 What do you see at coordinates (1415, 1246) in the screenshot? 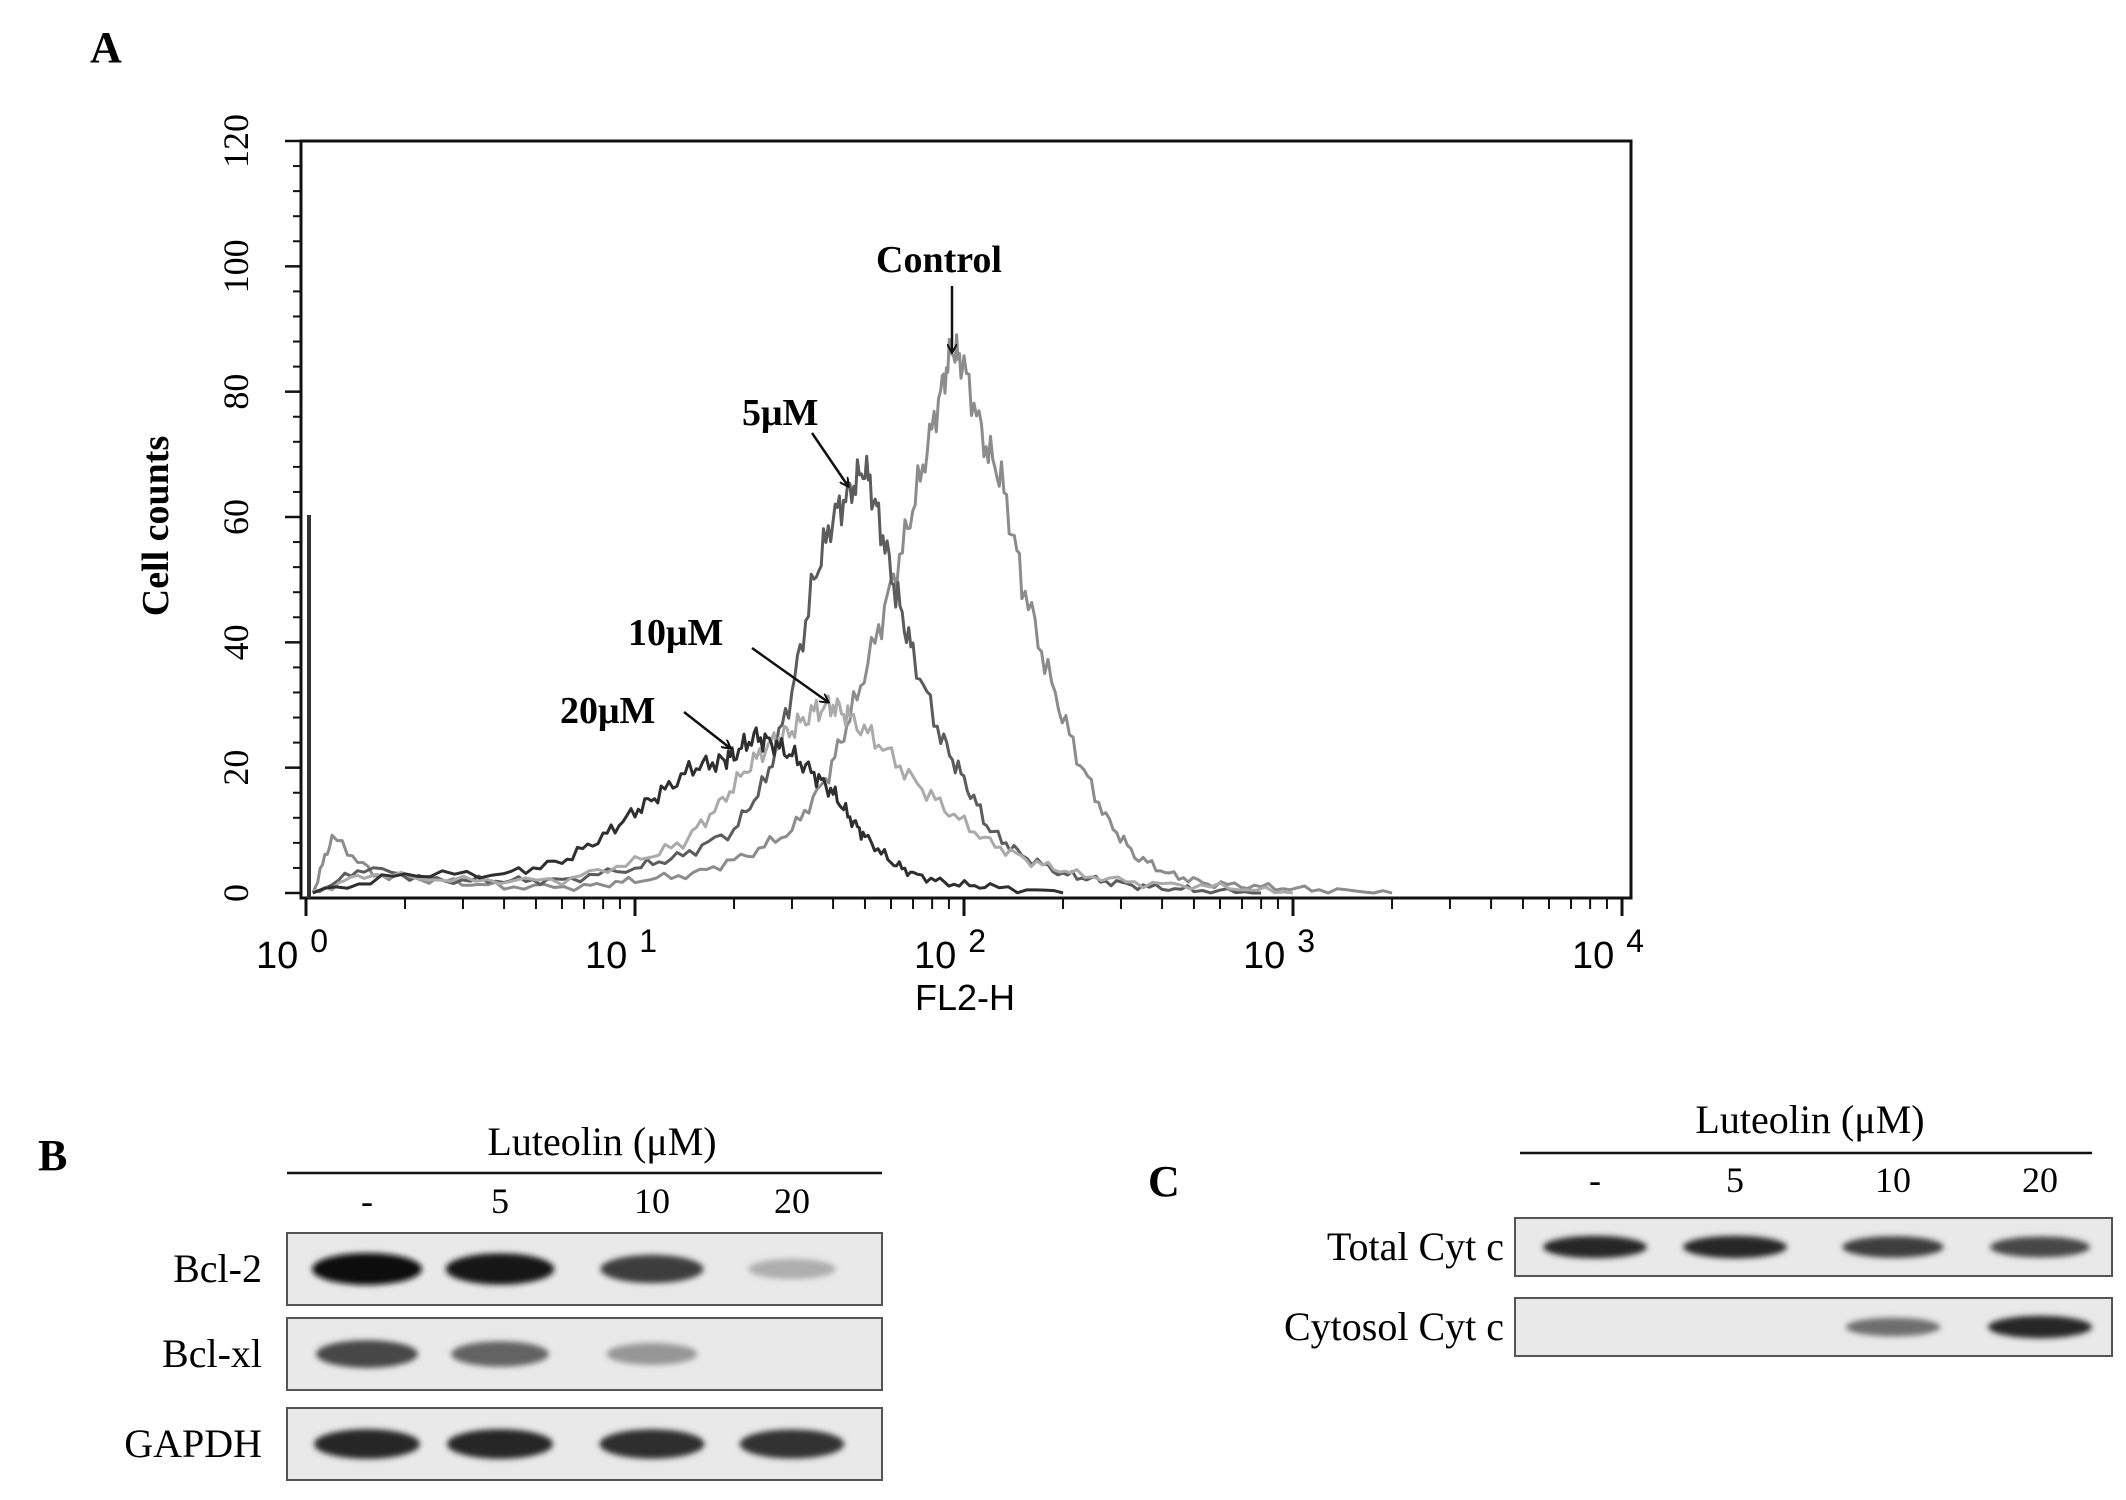
I see `blot-row-label: Total Cyt c` at bounding box center [1415, 1246].